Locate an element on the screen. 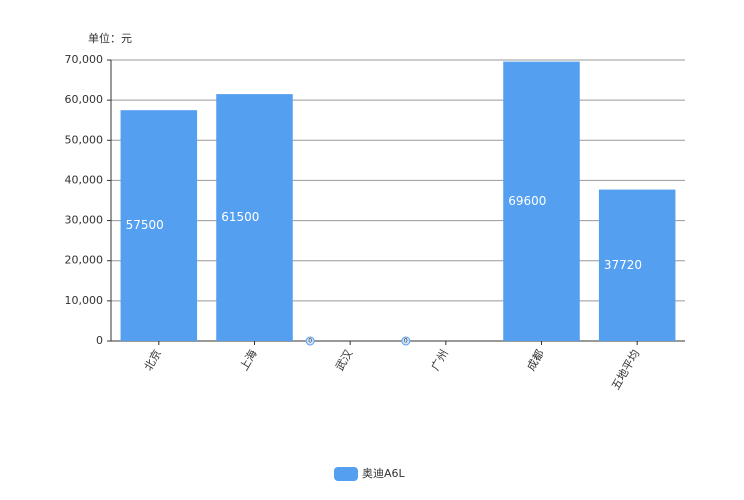 The width and height of the screenshot is (744, 500). x-tick-label: 北京 is located at coordinates (152, 360).